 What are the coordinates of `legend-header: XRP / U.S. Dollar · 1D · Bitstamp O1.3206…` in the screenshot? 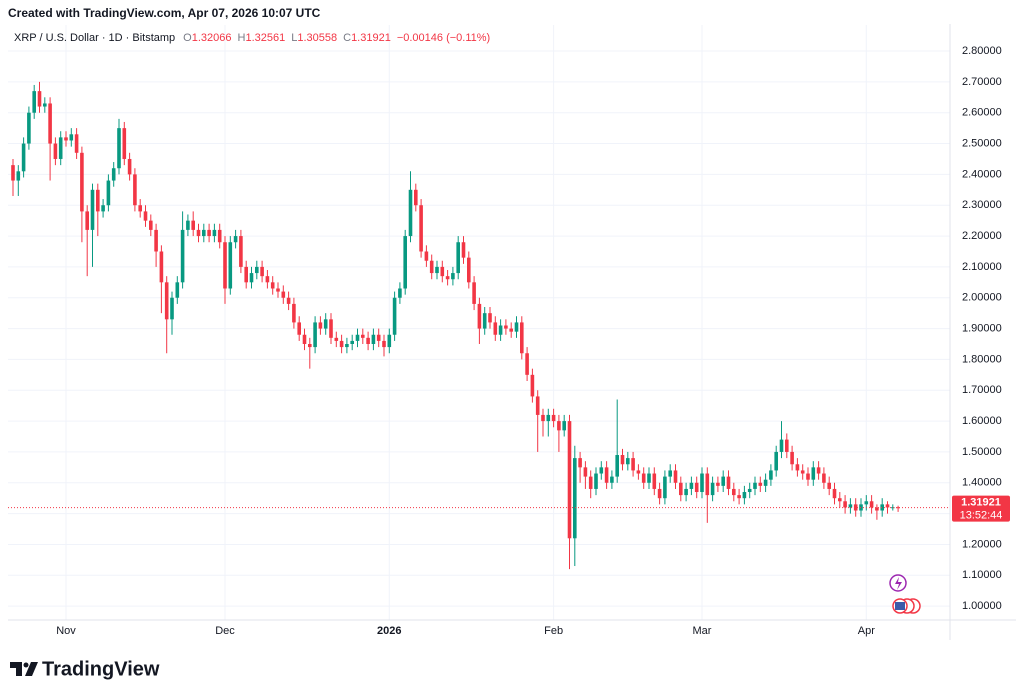 It's located at (252, 38).